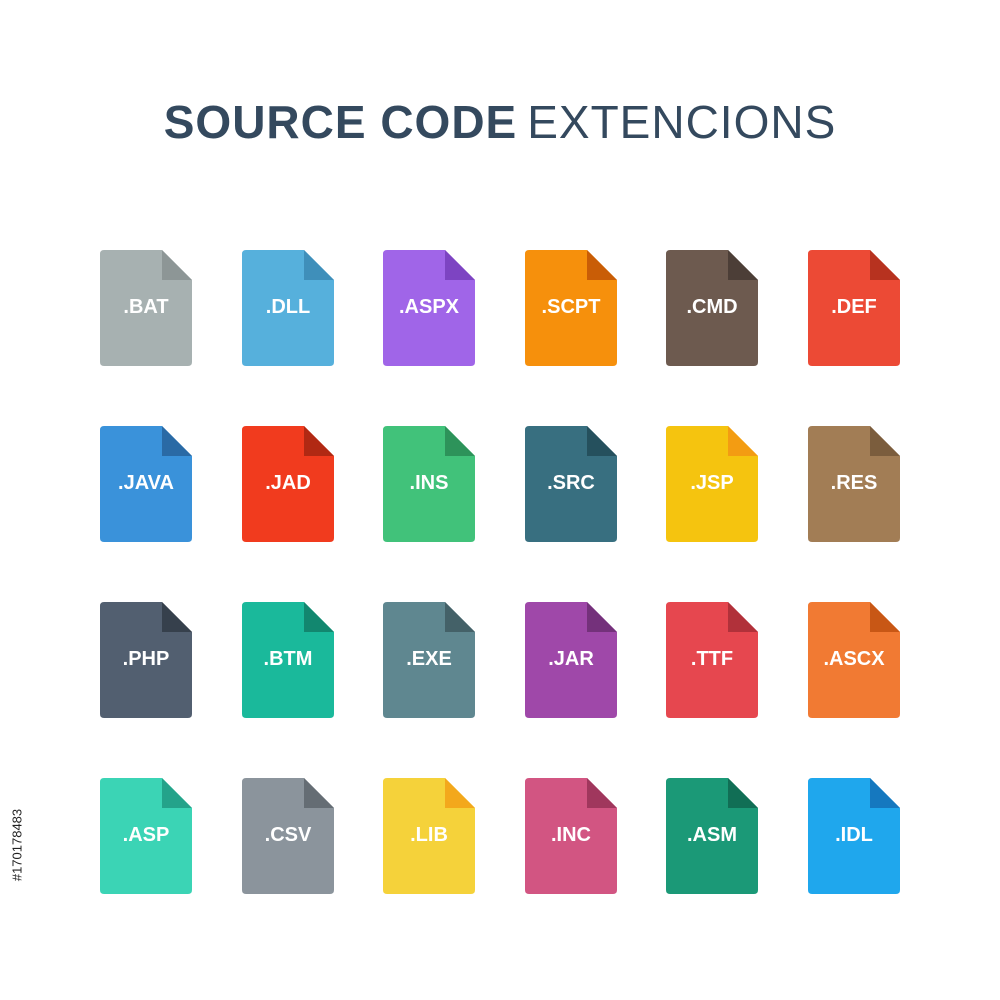 The height and width of the screenshot is (1000, 1000). I want to click on file-icon-jad: .JAD, so click(288, 484).